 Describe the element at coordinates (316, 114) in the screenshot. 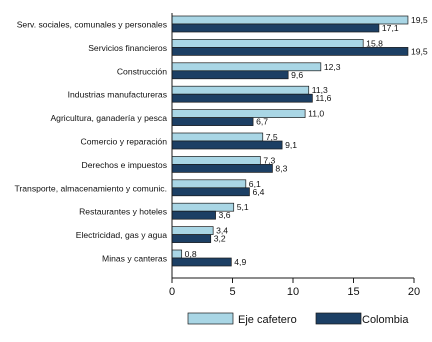

I see `value-label: 11,0` at that location.